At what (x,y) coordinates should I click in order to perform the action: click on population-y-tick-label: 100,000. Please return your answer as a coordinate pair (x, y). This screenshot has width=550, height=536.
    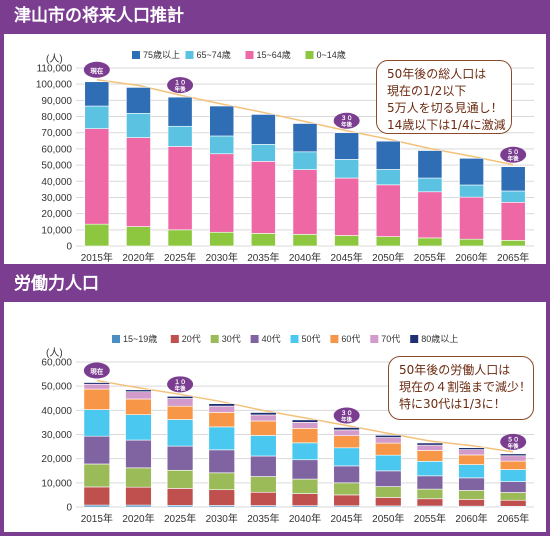
    Looking at the image, I should click on (54, 85).